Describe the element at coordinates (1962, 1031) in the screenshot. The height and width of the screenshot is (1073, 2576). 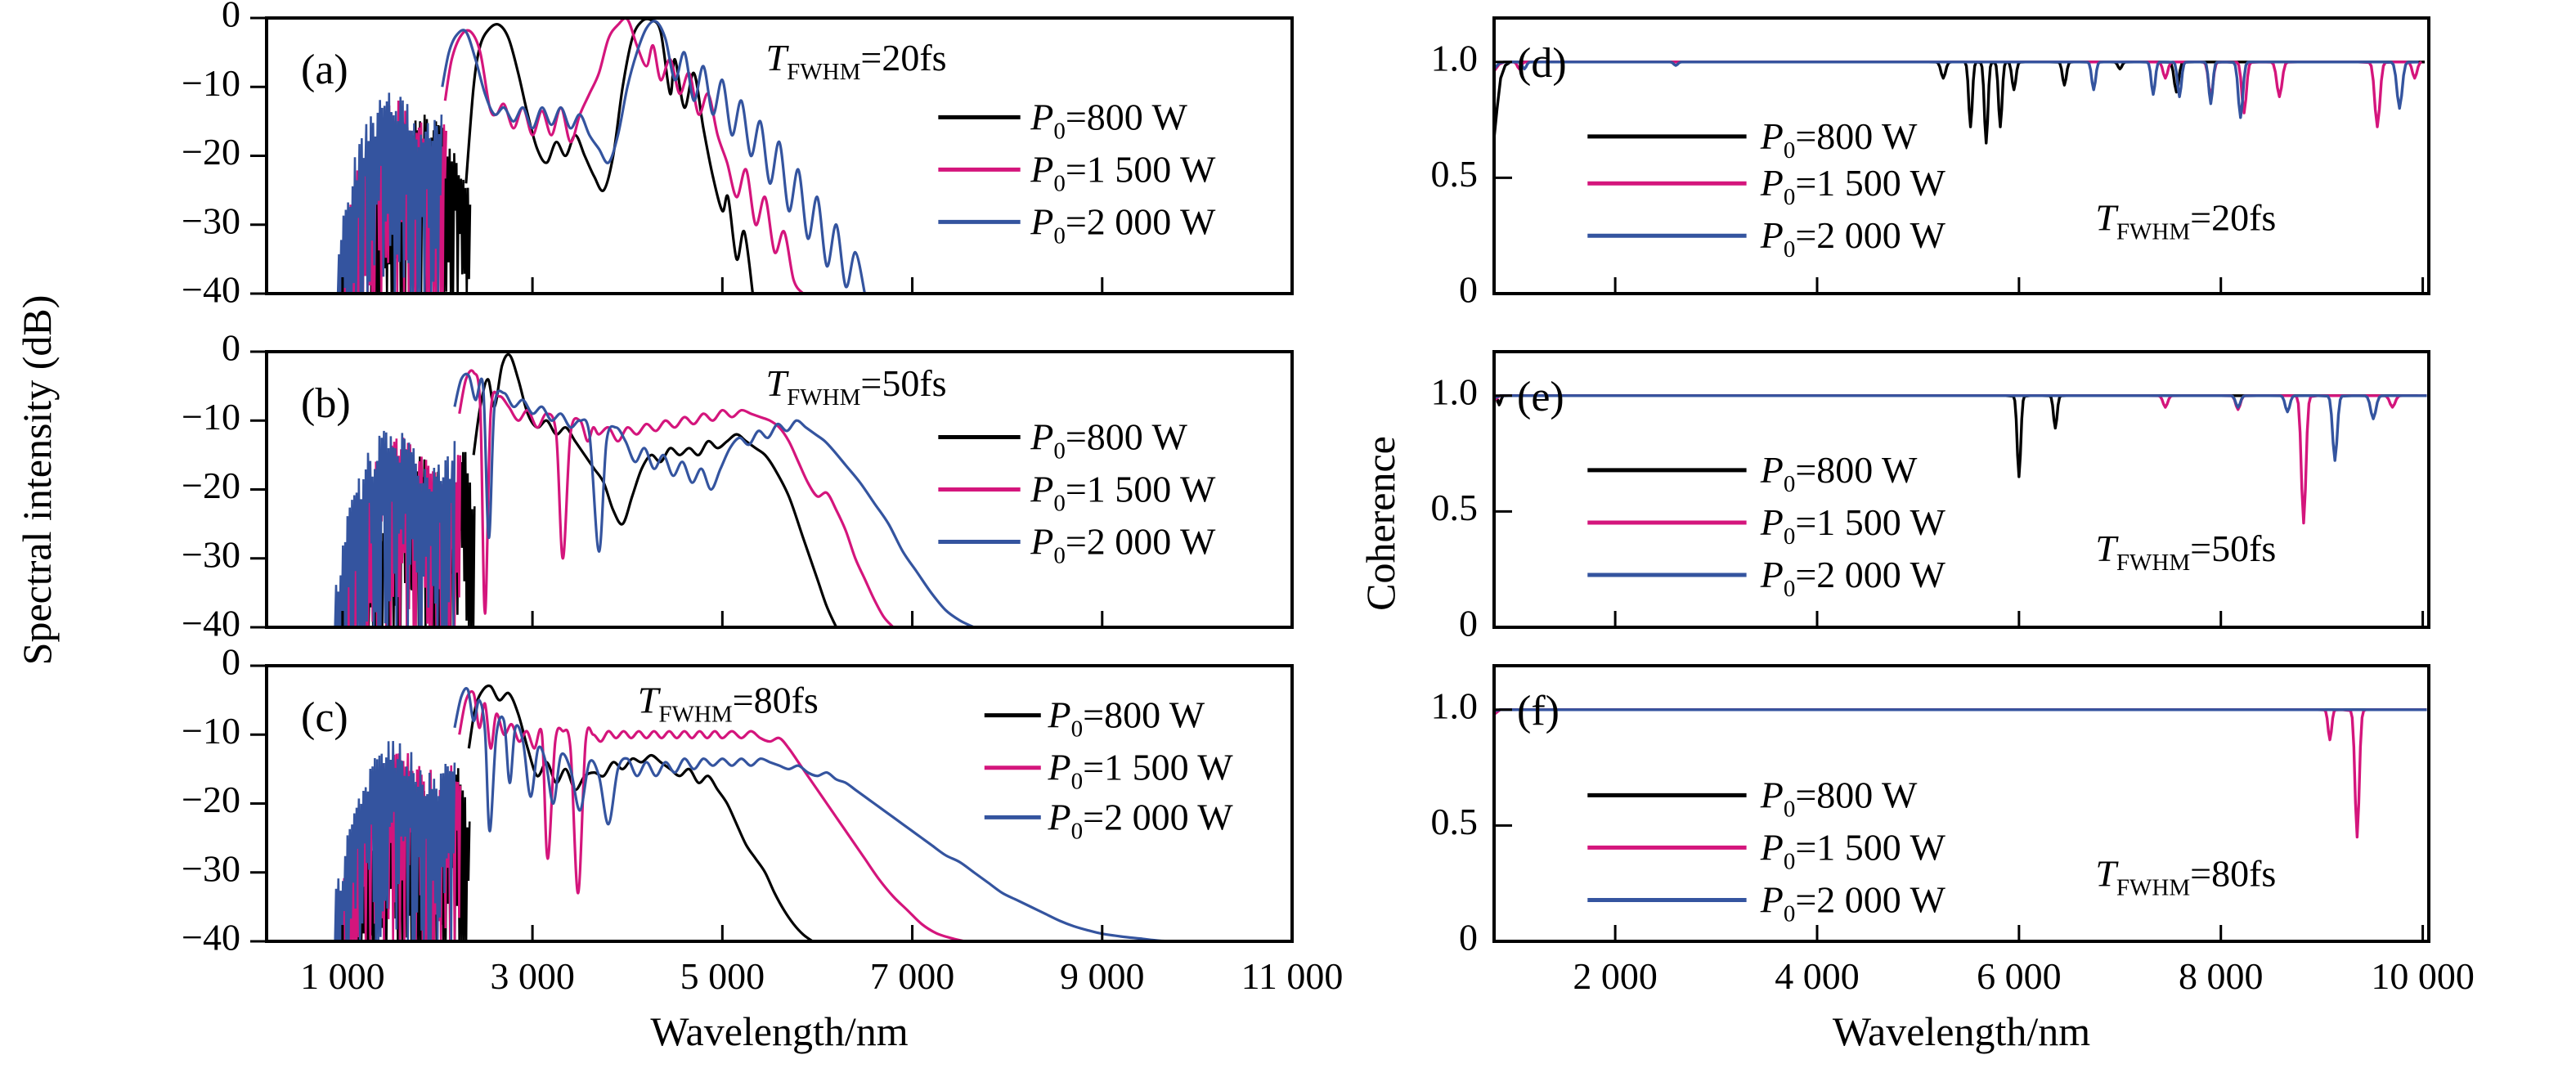
I see `right-x-axis-title: Wavelength/nm` at that location.